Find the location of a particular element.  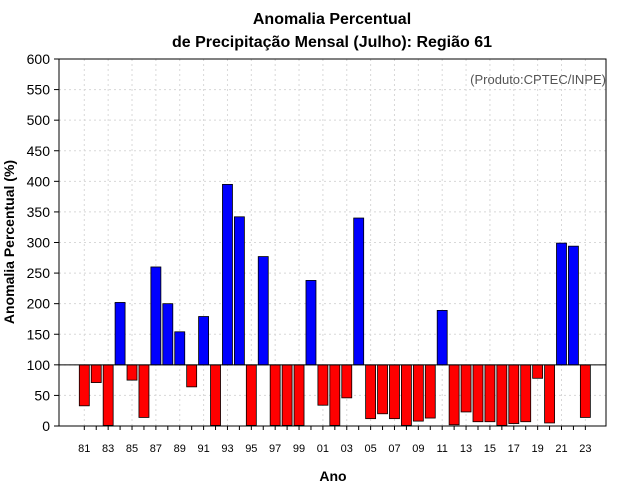

x-tick-label: 93 is located at coordinates (227, 449).